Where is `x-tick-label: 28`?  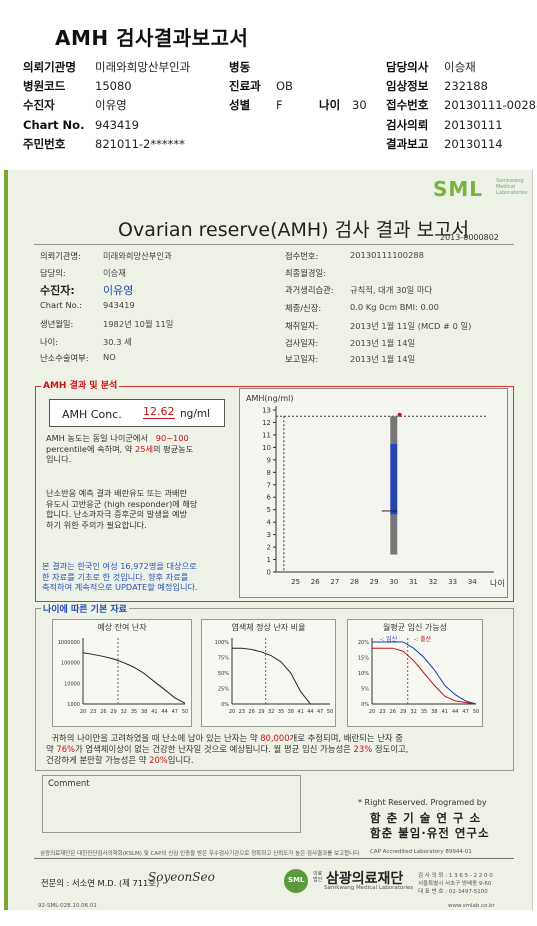 x-tick-label: 28 is located at coordinates (354, 582).